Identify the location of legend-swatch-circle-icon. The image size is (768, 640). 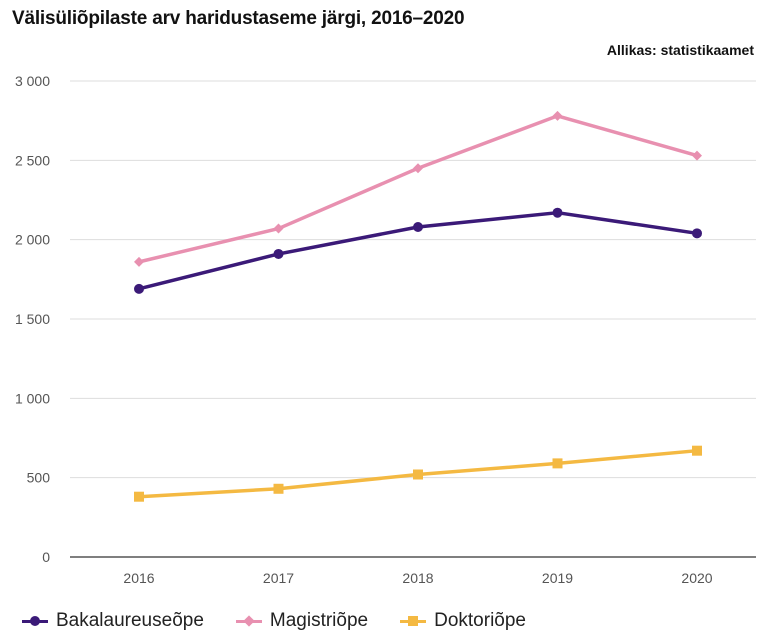
(35, 621).